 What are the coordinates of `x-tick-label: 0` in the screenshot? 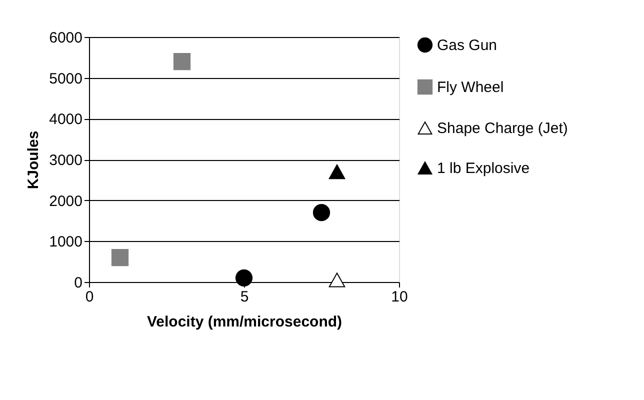 It's located at (89, 297).